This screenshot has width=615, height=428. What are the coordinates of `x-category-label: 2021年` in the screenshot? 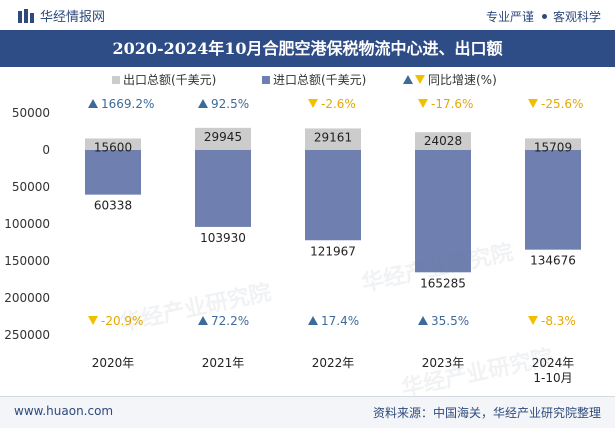 It's located at (223, 363).